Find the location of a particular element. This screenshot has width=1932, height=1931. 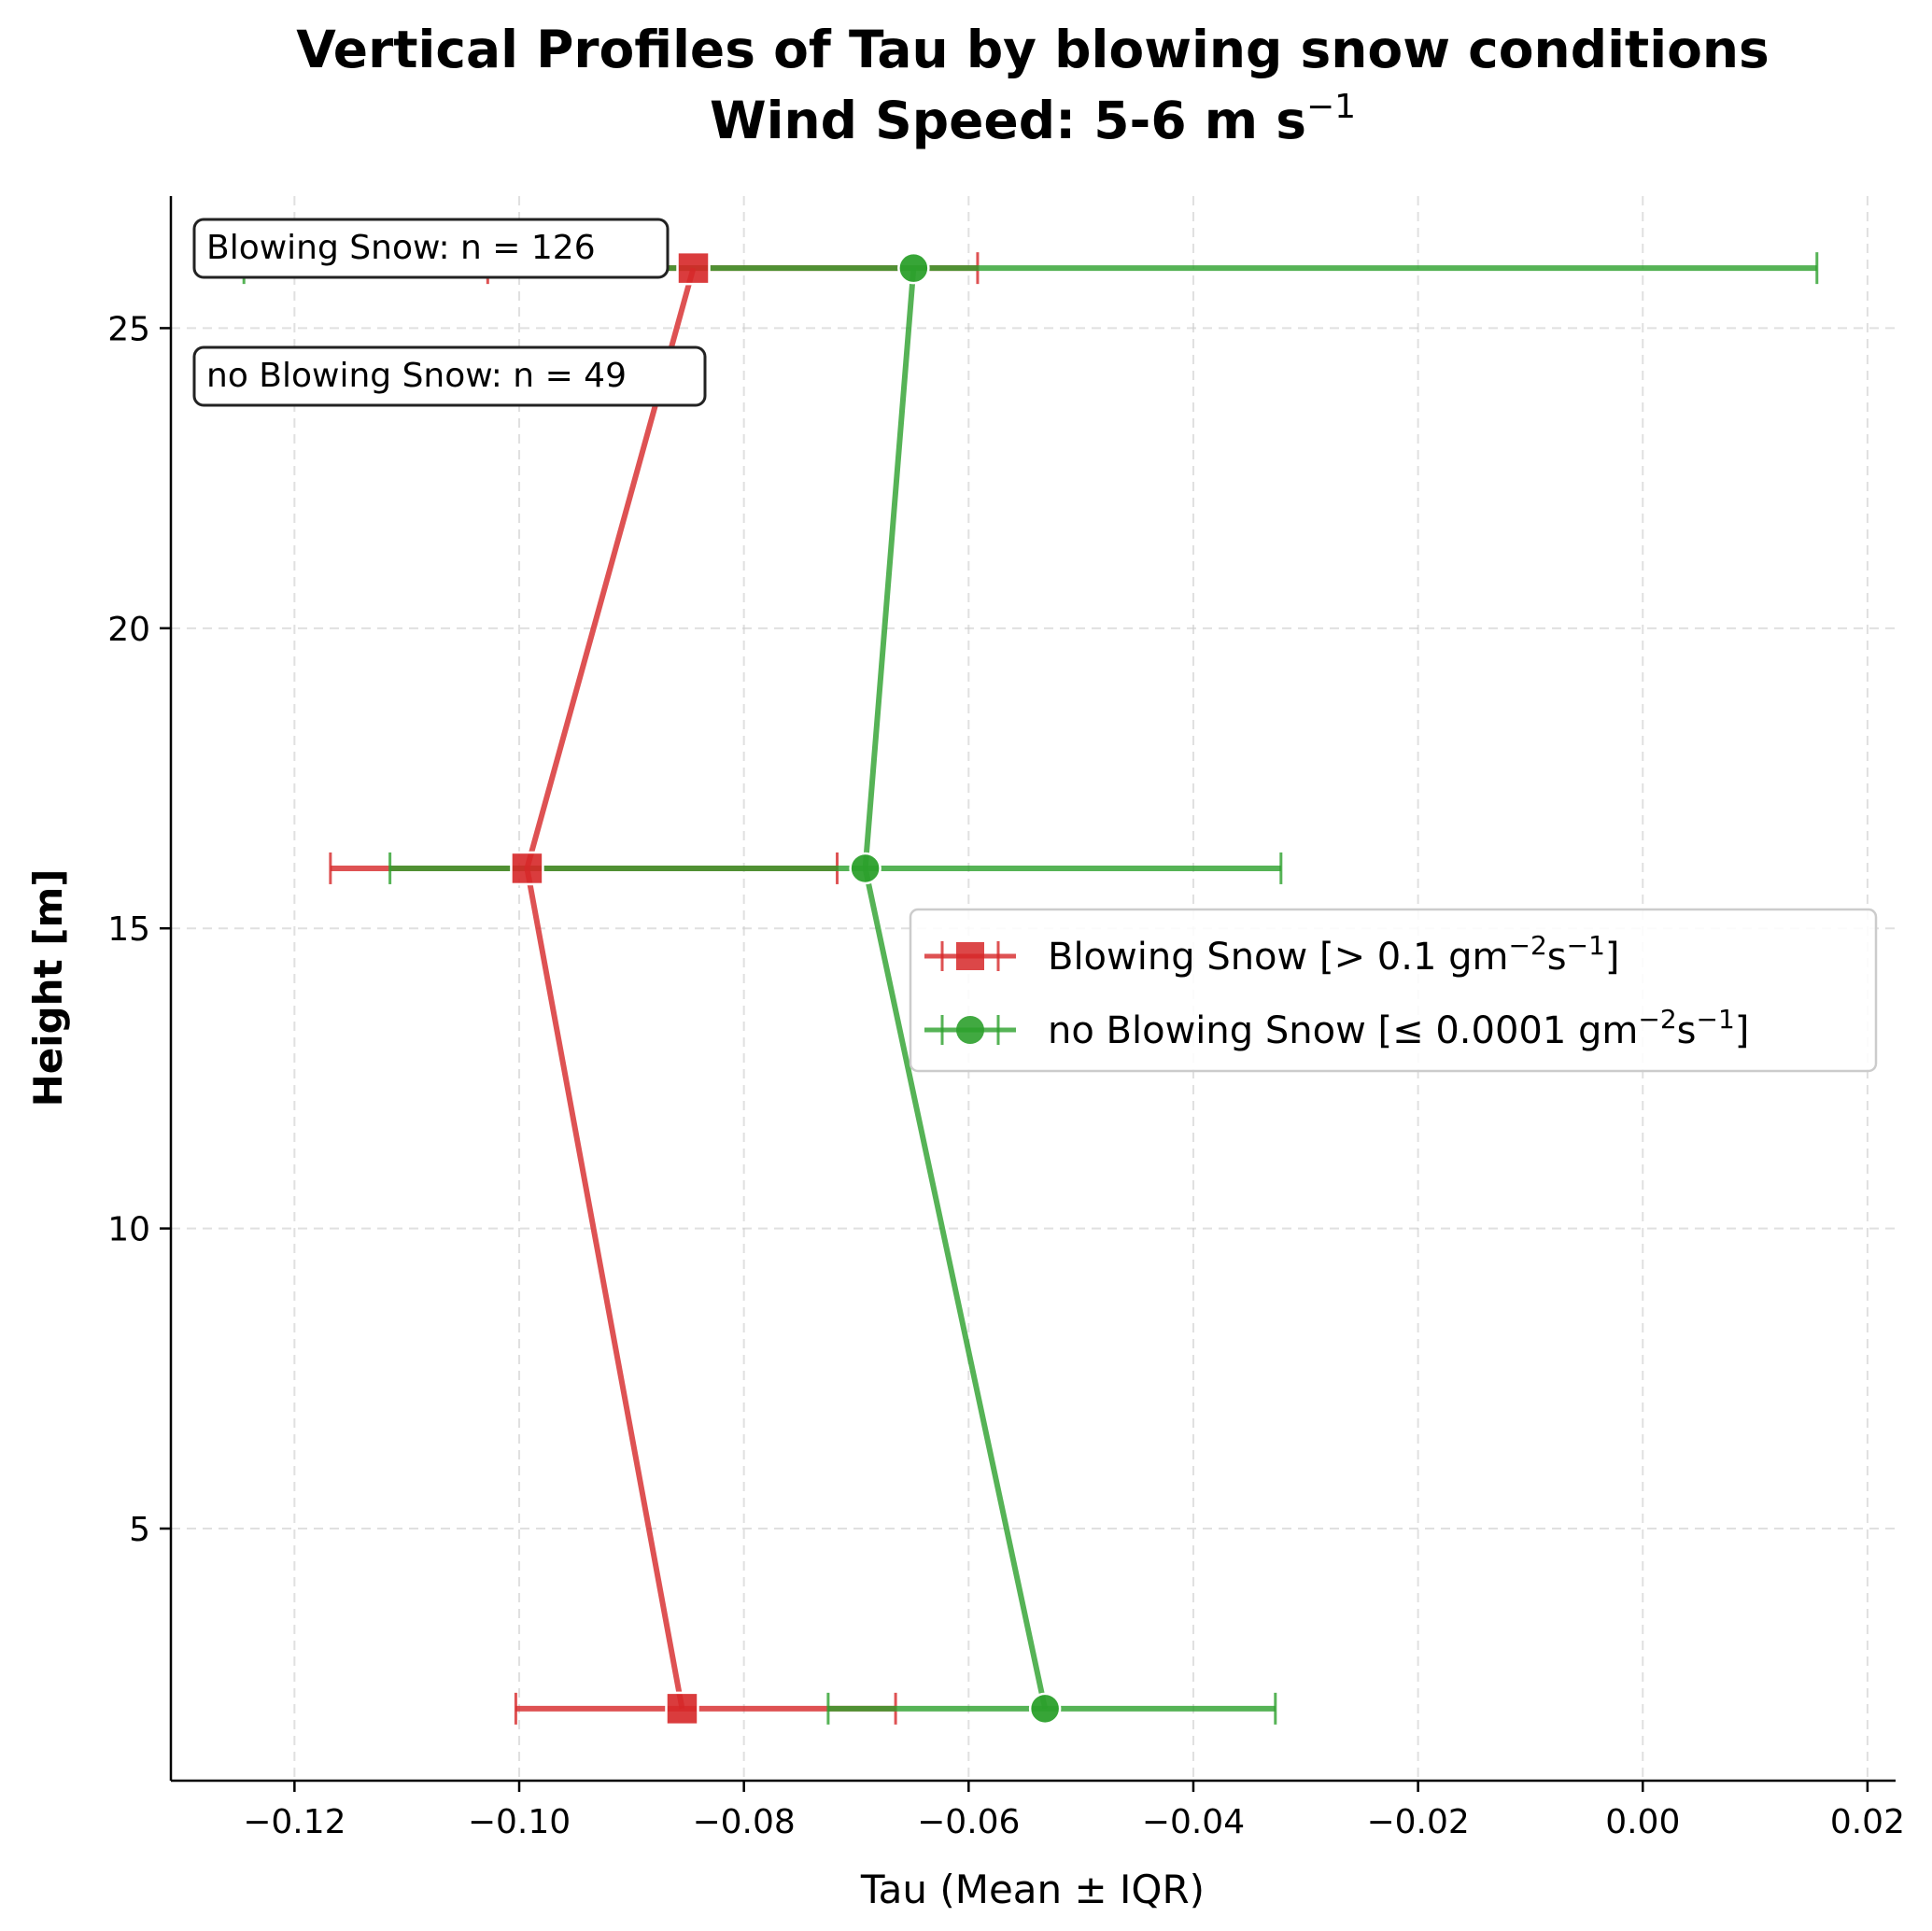

y-axis-ticks: 5 10 15 20 25 is located at coordinates (139, 929).